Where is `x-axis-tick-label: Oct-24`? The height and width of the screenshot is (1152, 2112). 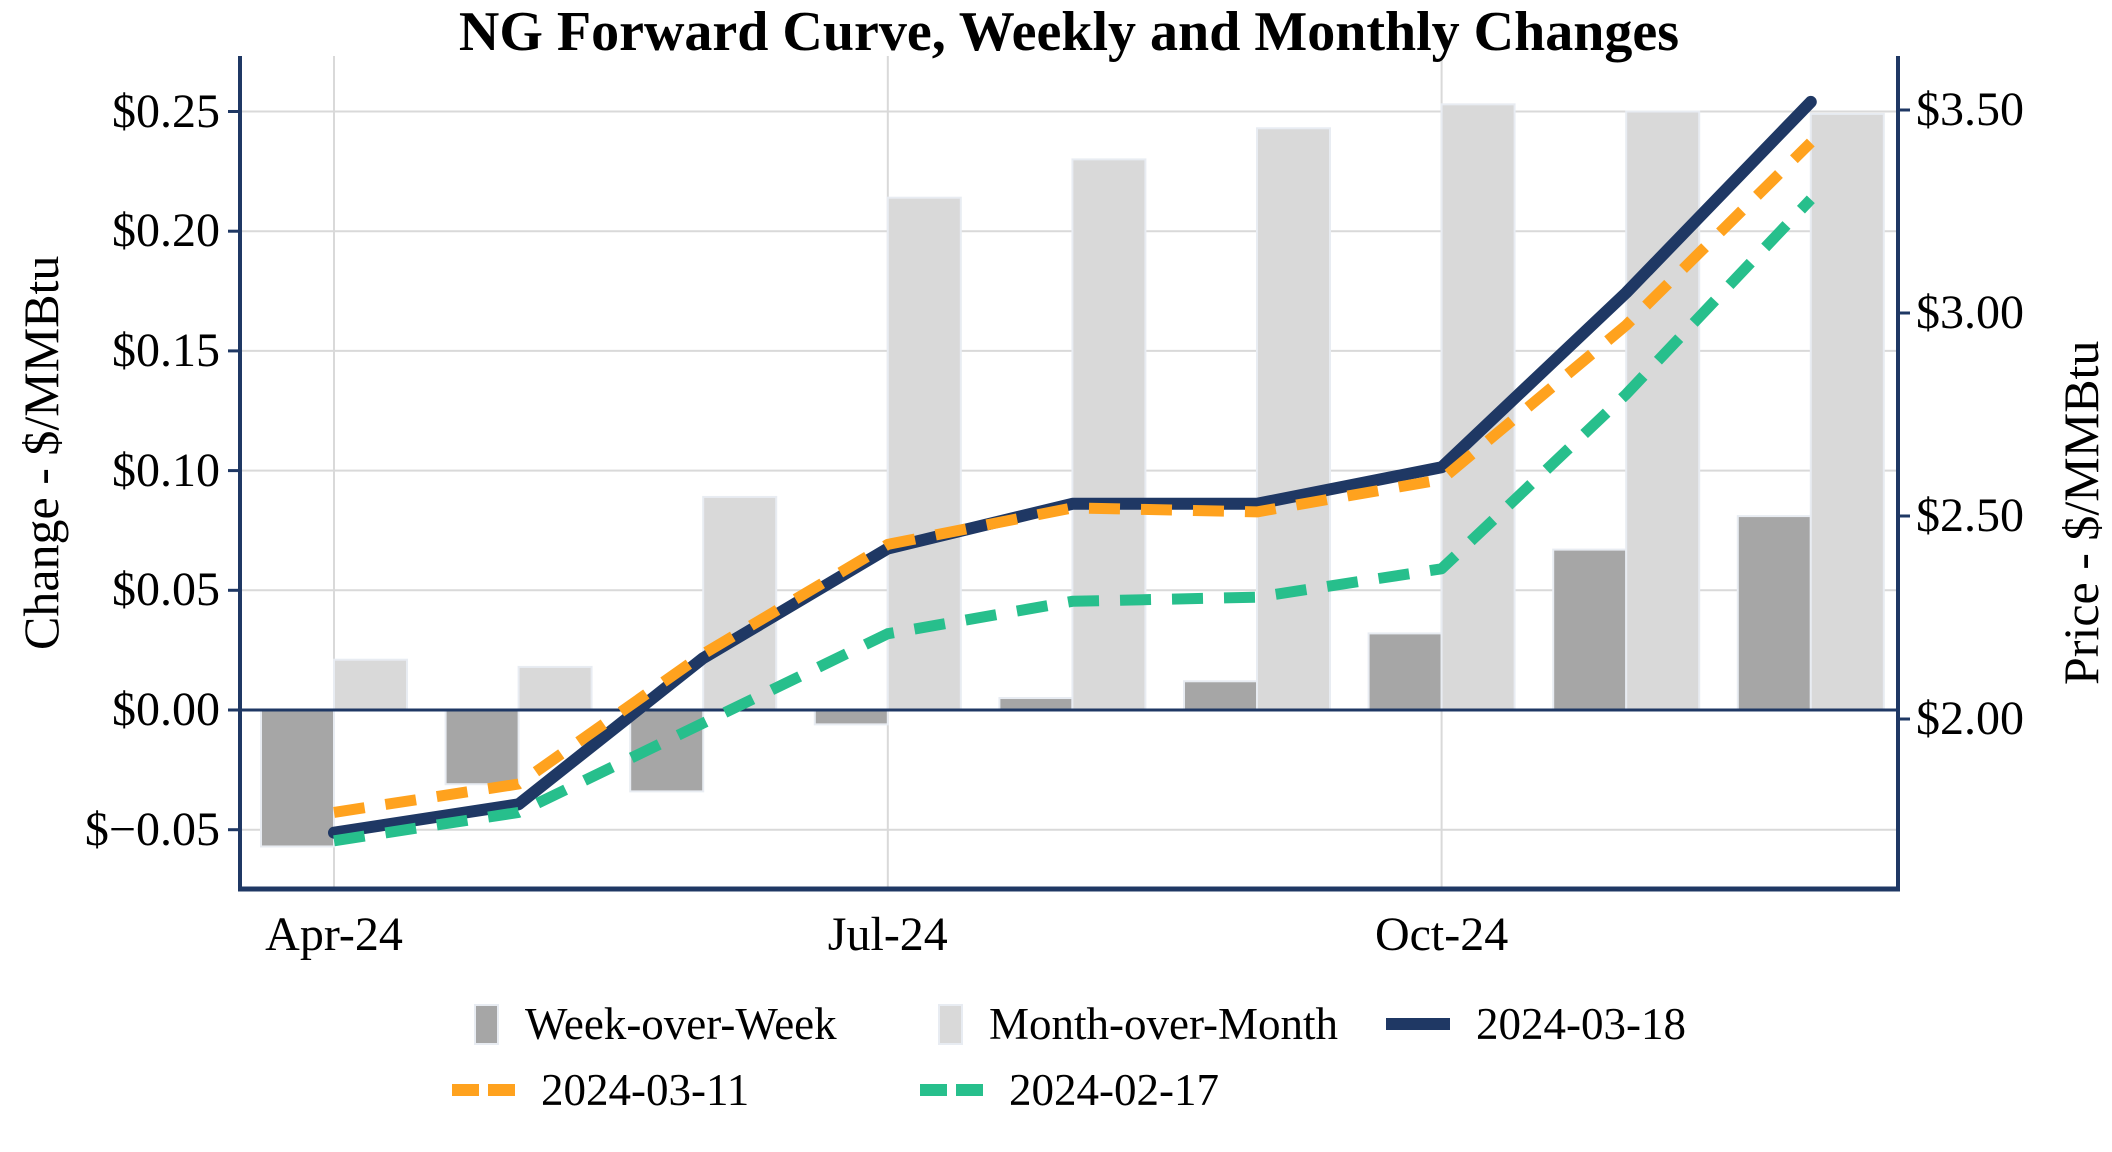
x-axis-tick-label: Oct-24 is located at coordinates (1441, 934).